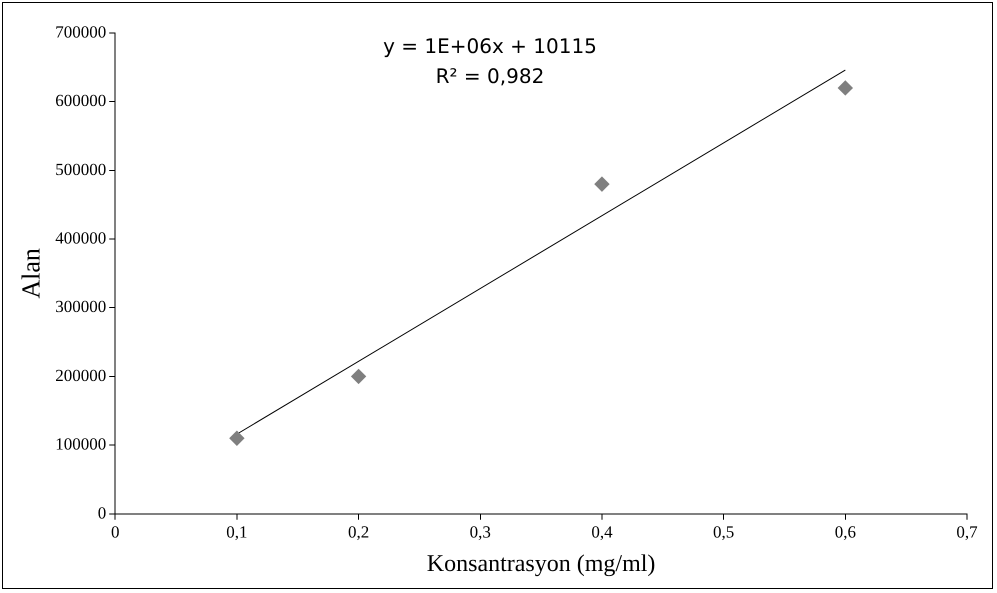  I want to click on annotation: R² = 0,982, so click(490, 76).